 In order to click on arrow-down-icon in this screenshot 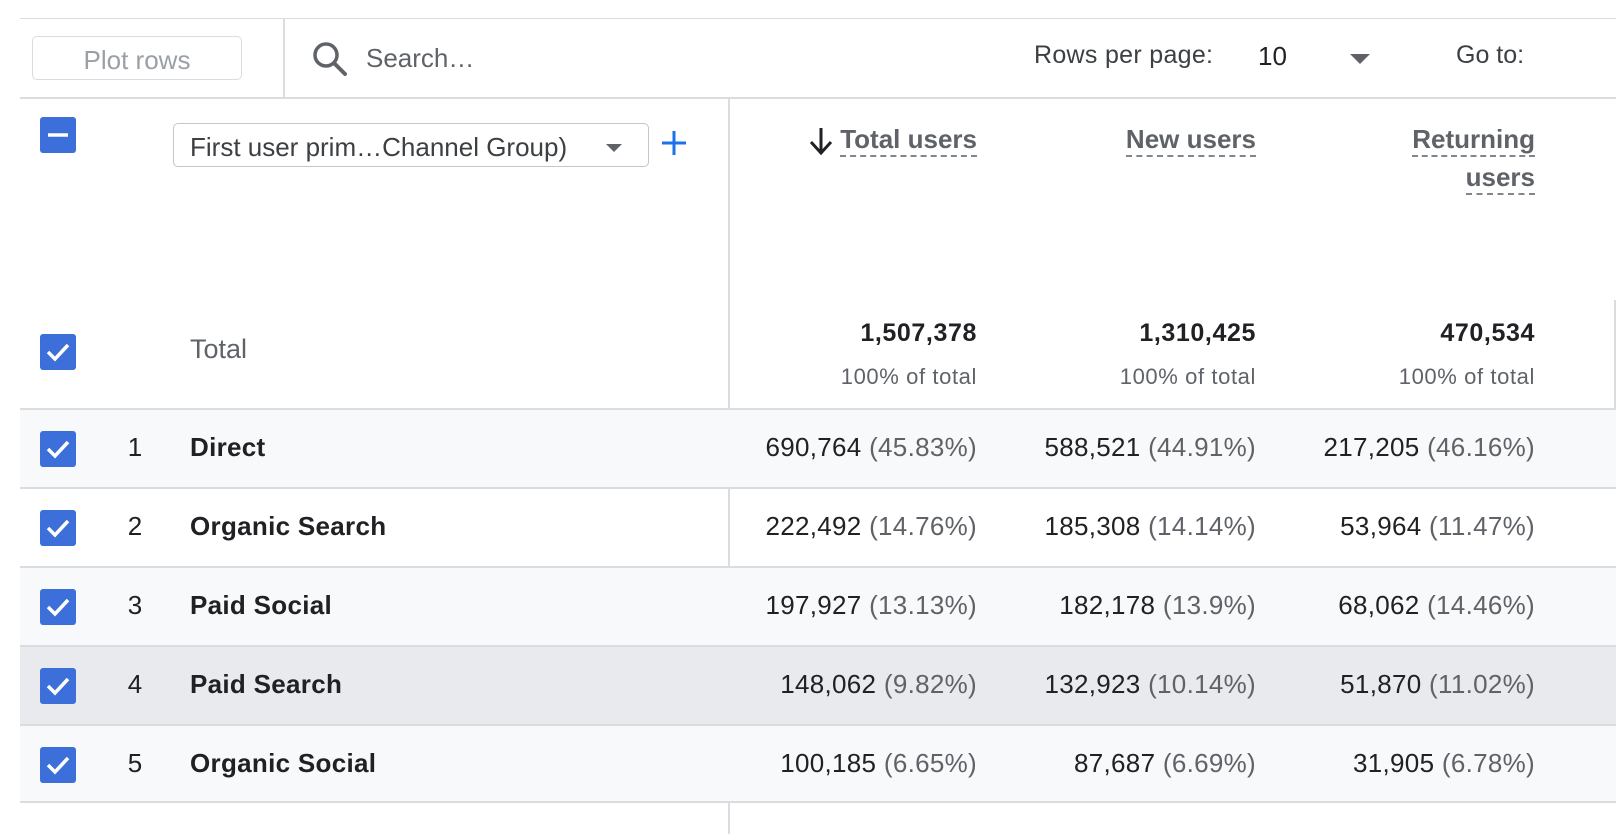, I will do `click(821, 141)`.